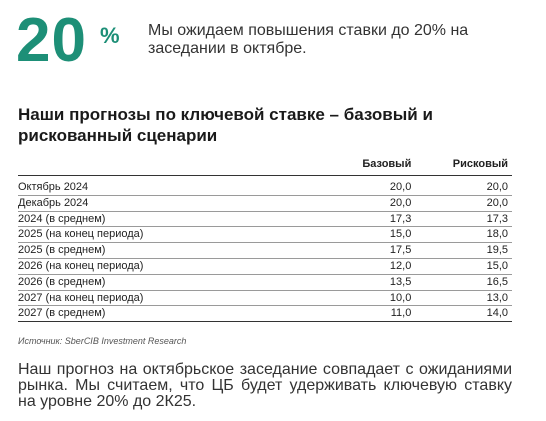 The image size is (546, 421). I want to click on row-risk-cell: 18,0, so click(463, 235).